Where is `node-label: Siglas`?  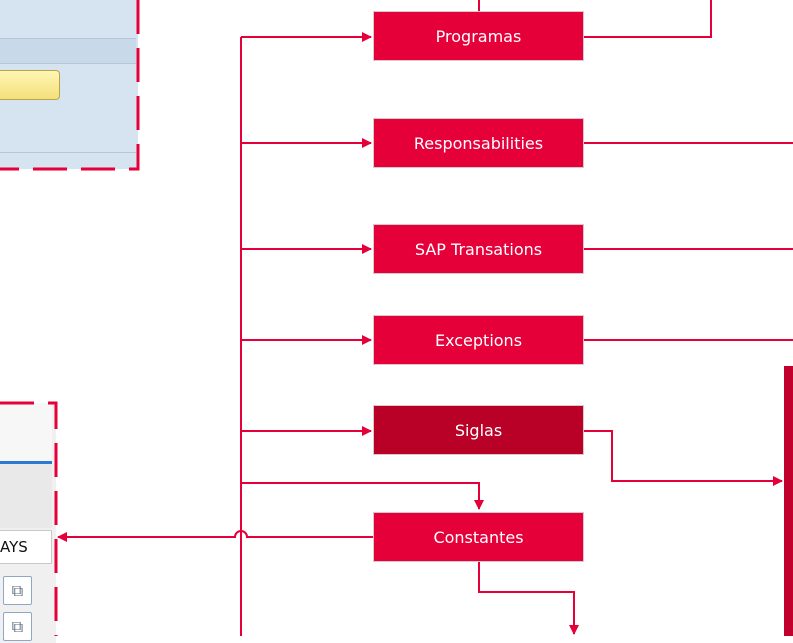
node-label: Siglas is located at coordinates (478, 430).